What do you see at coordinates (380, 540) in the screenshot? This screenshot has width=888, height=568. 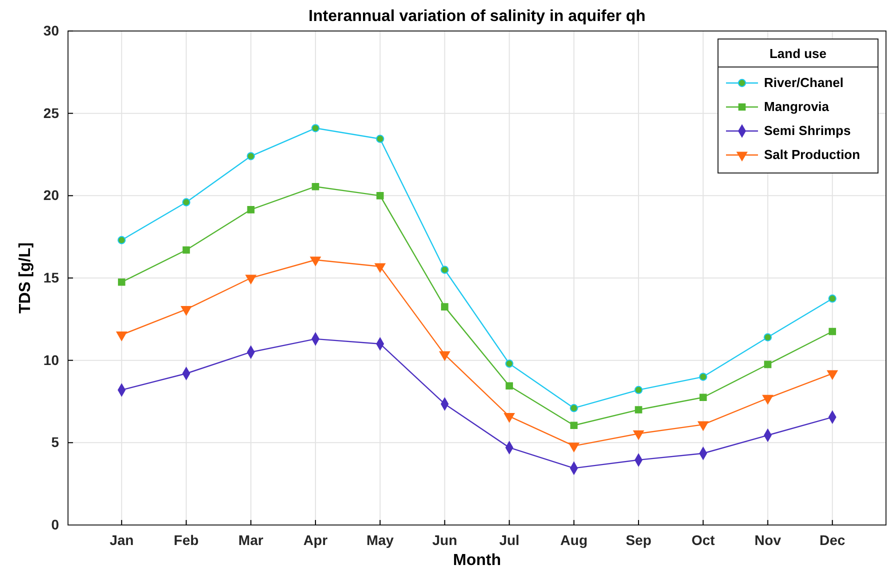 I see `x-tick-label: May` at bounding box center [380, 540].